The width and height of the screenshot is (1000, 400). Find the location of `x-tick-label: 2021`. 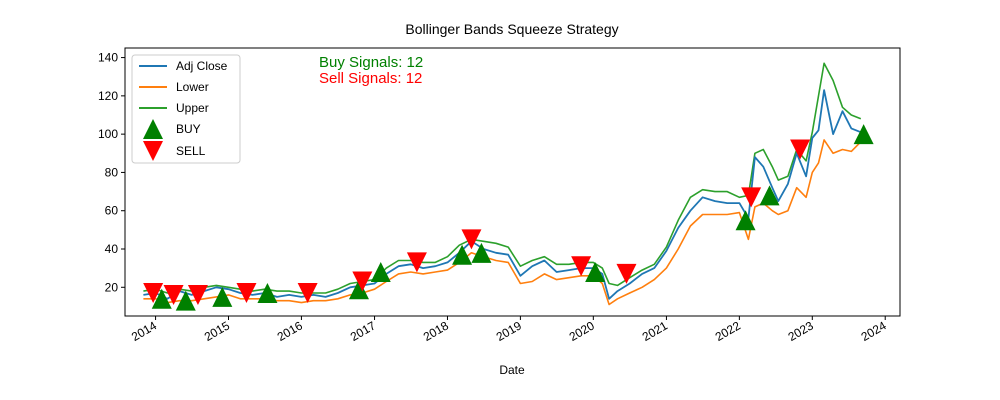

x-tick-label: 2021 is located at coordinates (655, 331).